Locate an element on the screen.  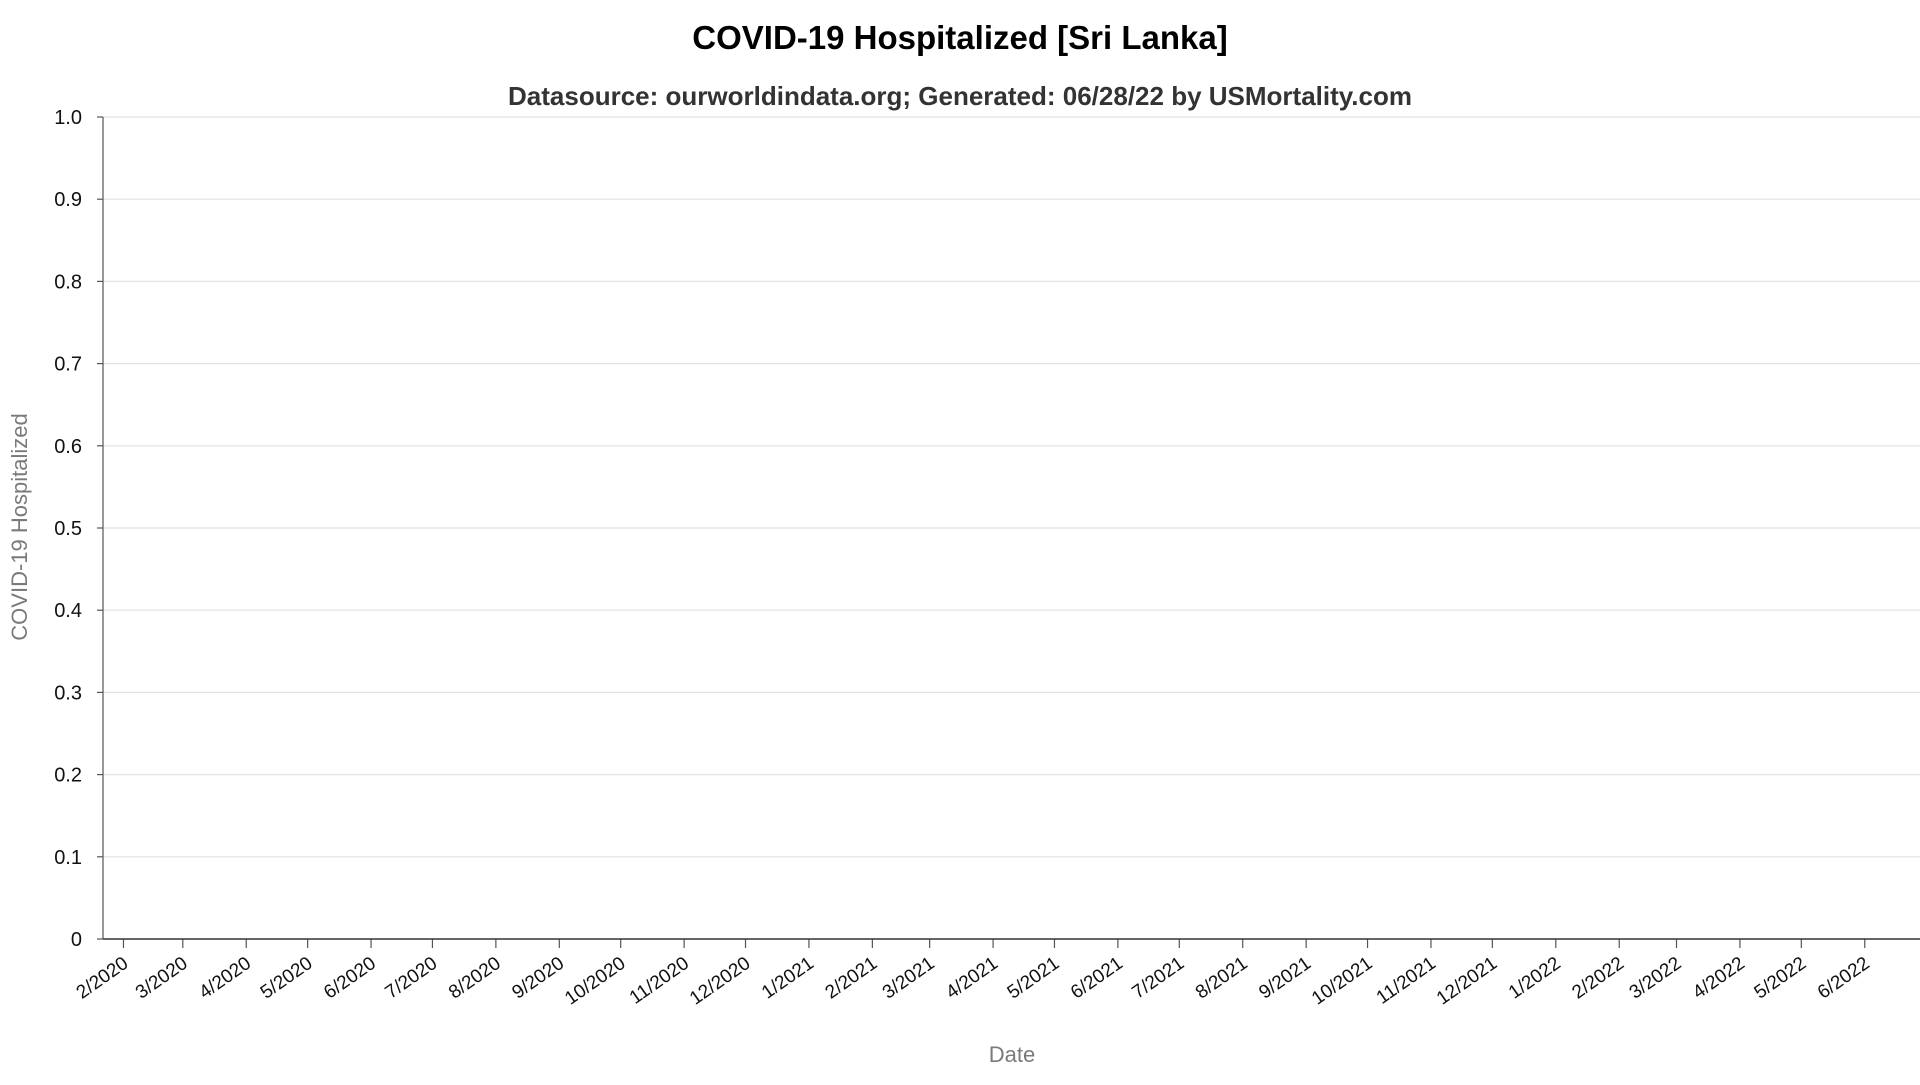
x-tick-label: 9/2021 is located at coordinates (1285, 978).